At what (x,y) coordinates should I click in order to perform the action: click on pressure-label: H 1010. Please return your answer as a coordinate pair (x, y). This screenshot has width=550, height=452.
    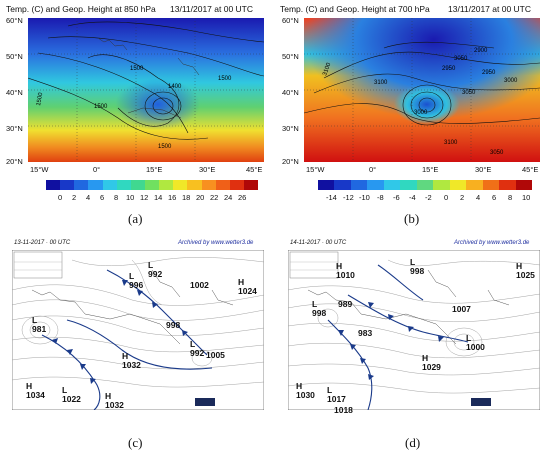
    Looking at the image, I should click on (345, 270).